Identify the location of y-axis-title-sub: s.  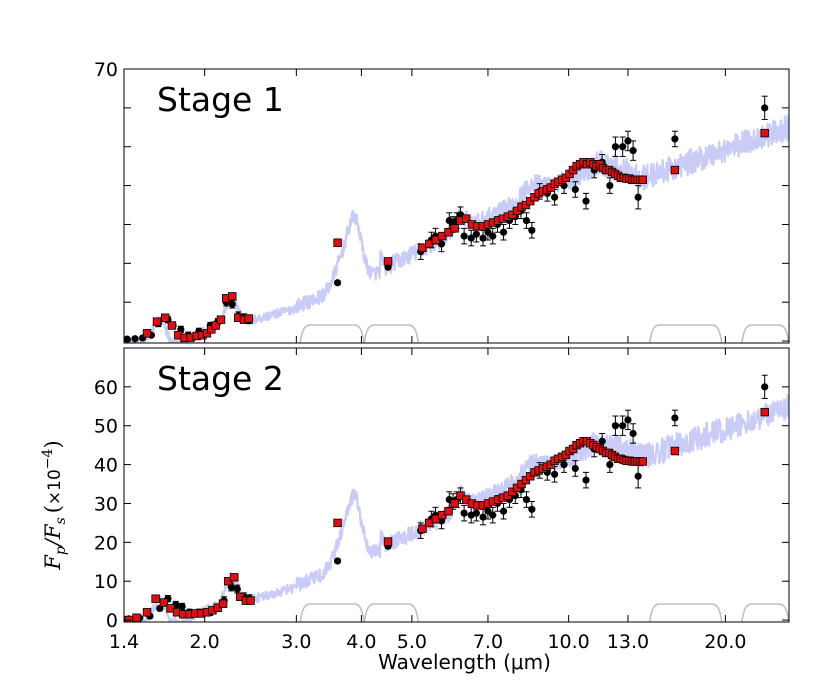
(61, 520).